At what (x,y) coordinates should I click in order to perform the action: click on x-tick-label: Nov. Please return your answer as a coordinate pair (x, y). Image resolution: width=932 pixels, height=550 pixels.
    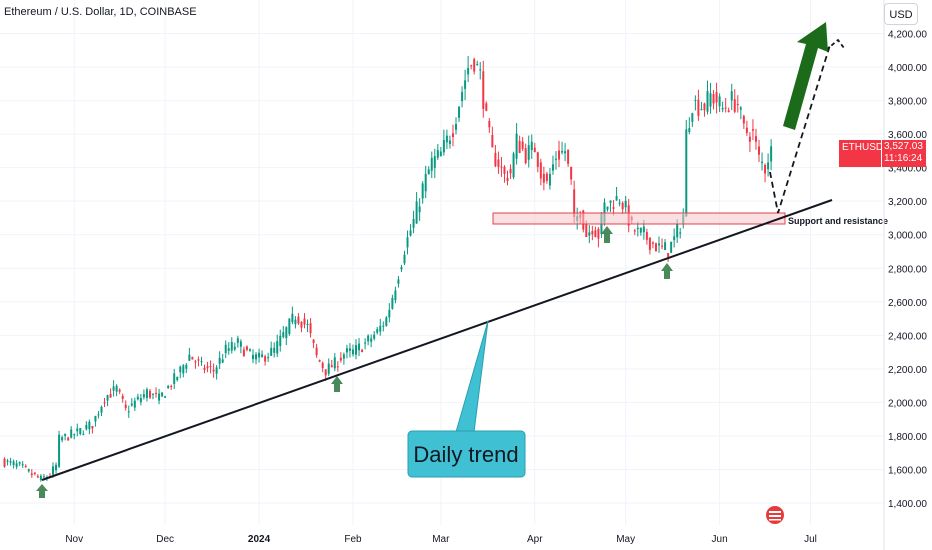
    Looking at the image, I should click on (74, 539).